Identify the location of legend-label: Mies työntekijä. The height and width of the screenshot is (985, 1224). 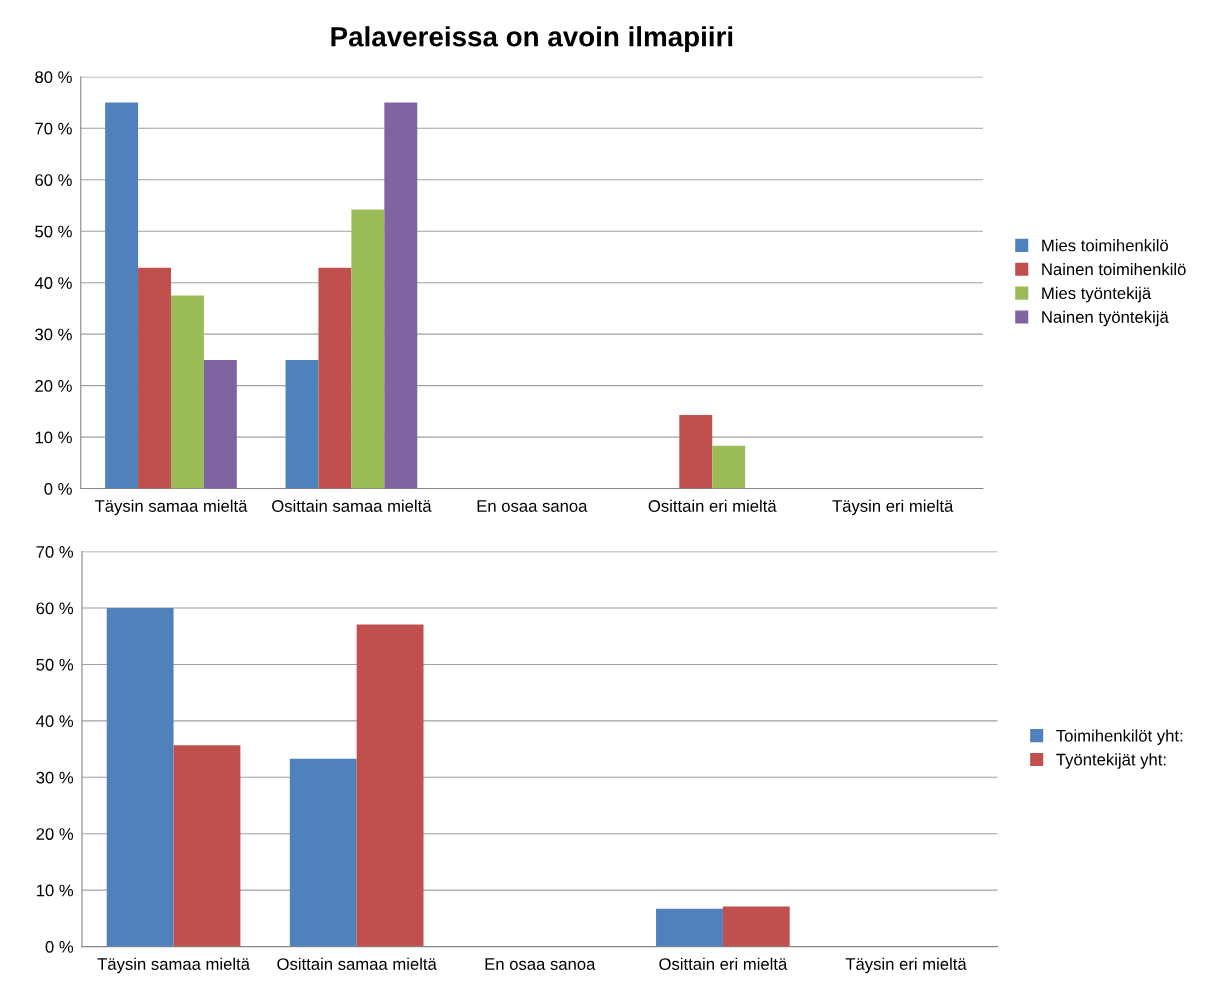
(1097, 294).